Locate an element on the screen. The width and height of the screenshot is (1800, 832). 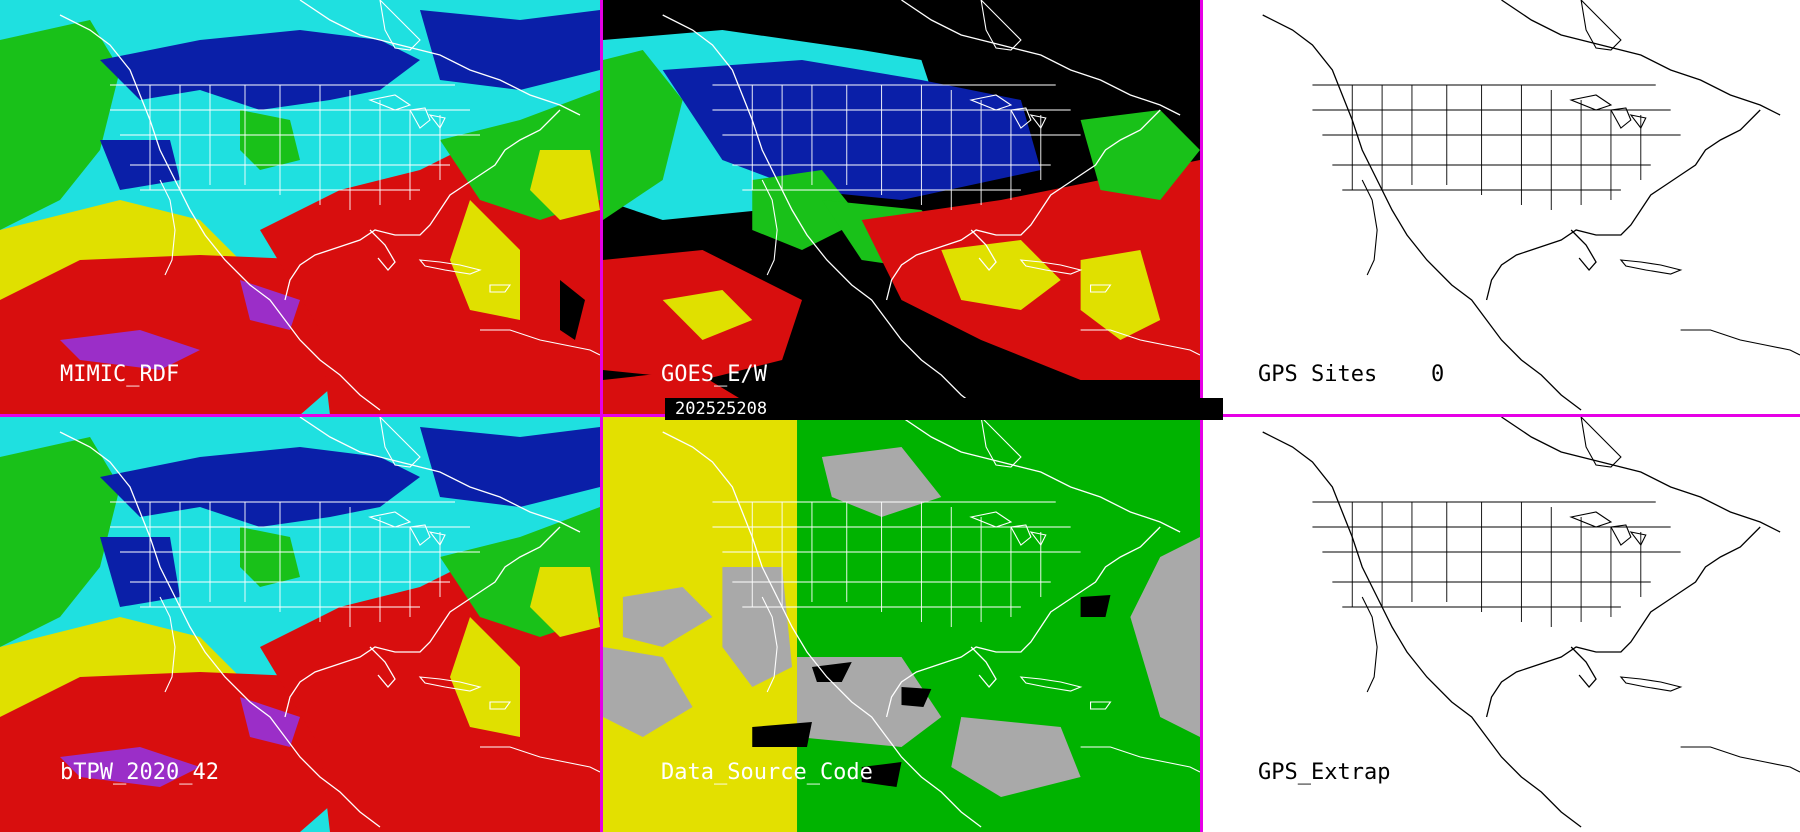
gps-sites-count: 0 is located at coordinates (1438, 374).